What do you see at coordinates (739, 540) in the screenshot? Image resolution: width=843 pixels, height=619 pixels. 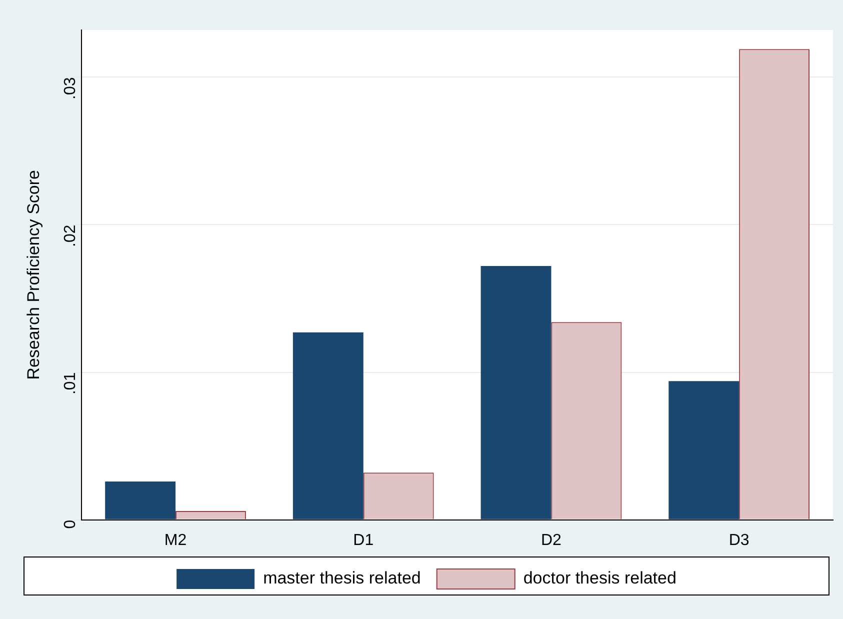 I see `x-tick-label: D3` at bounding box center [739, 540].